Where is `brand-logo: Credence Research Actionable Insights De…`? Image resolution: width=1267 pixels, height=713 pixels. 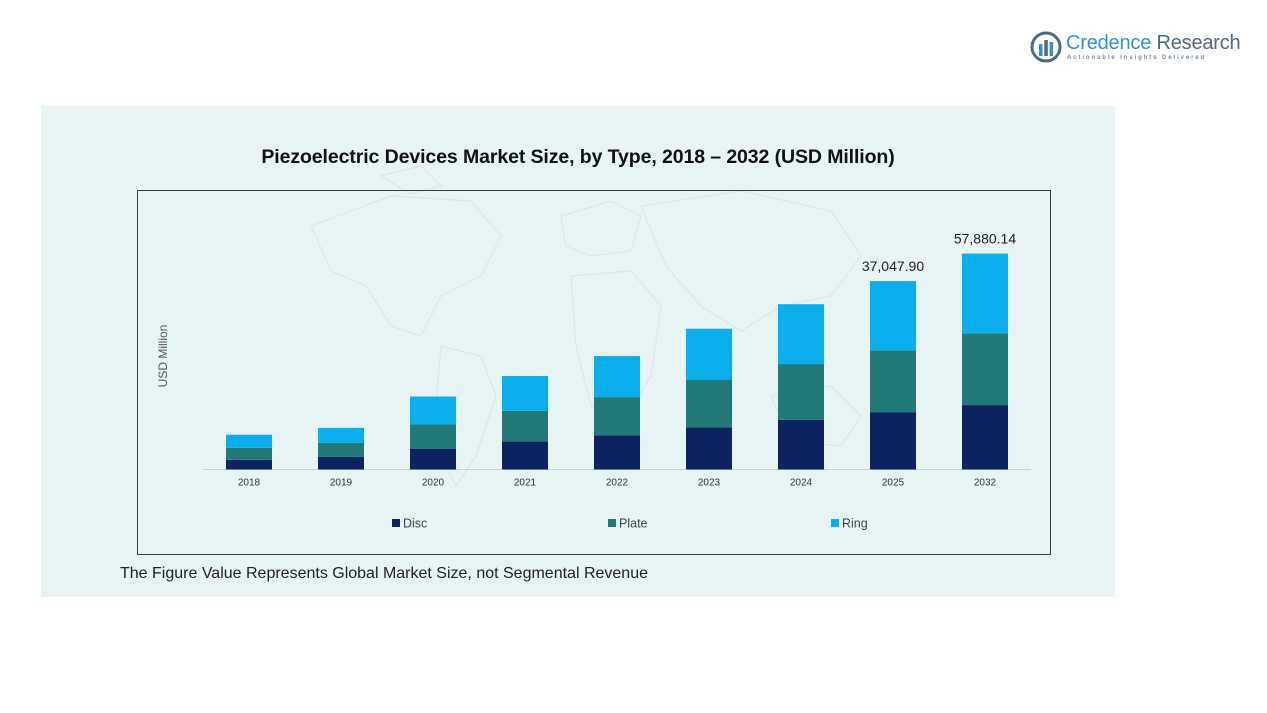
brand-logo: Credence Research Actionable Insights De… is located at coordinates (1135, 48).